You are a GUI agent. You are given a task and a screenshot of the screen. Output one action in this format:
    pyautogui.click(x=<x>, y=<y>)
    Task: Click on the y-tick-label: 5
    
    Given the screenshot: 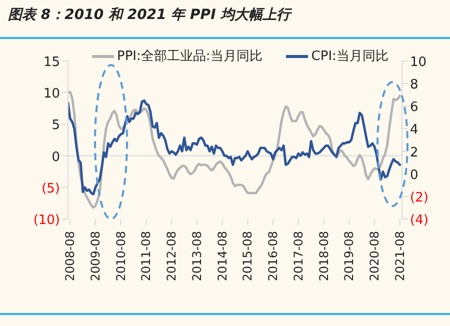 What is the action you would take?
    pyautogui.click(x=56, y=126)
    